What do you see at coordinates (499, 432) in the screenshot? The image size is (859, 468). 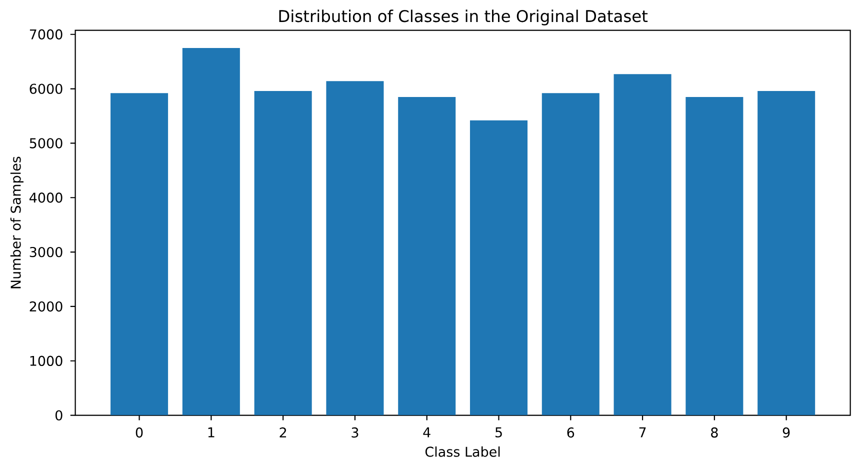 I see `x-tick-label: 5` at bounding box center [499, 432].